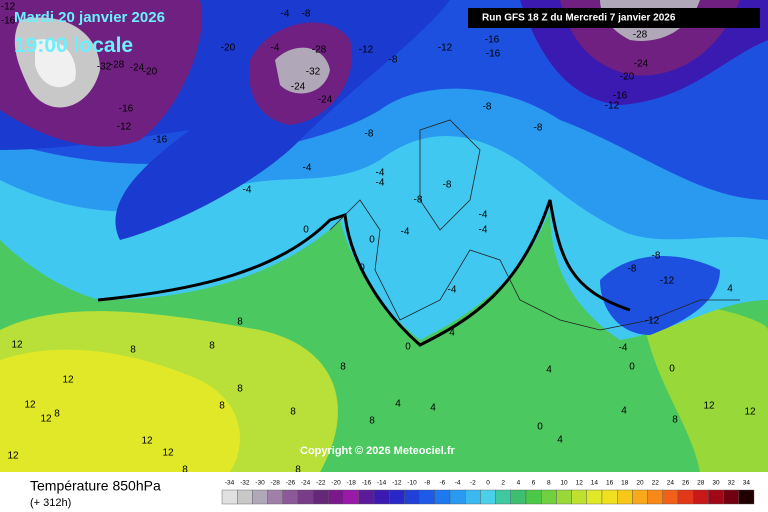 The image size is (768, 512). What do you see at coordinates (534, 483) in the screenshot?
I see `legend-label: 6` at bounding box center [534, 483].